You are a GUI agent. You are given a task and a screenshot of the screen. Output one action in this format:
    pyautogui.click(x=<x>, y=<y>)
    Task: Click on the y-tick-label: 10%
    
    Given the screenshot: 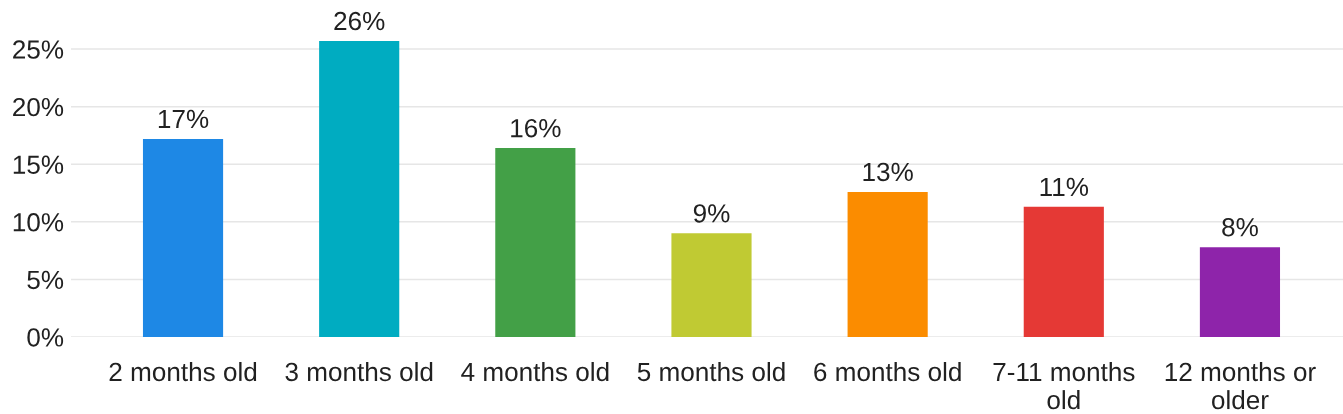 What is the action you would take?
    pyautogui.click(x=38, y=222)
    